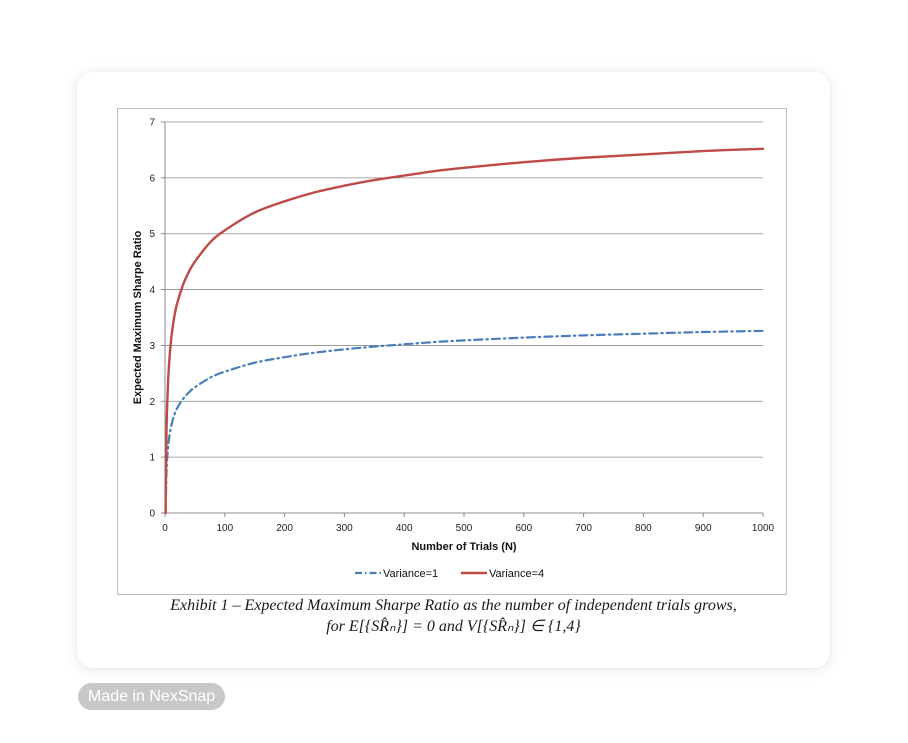 This screenshot has height=743, width=908. Describe the element at coordinates (523, 528) in the screenshot. I see `x-tick-label-600: 600` at that location.